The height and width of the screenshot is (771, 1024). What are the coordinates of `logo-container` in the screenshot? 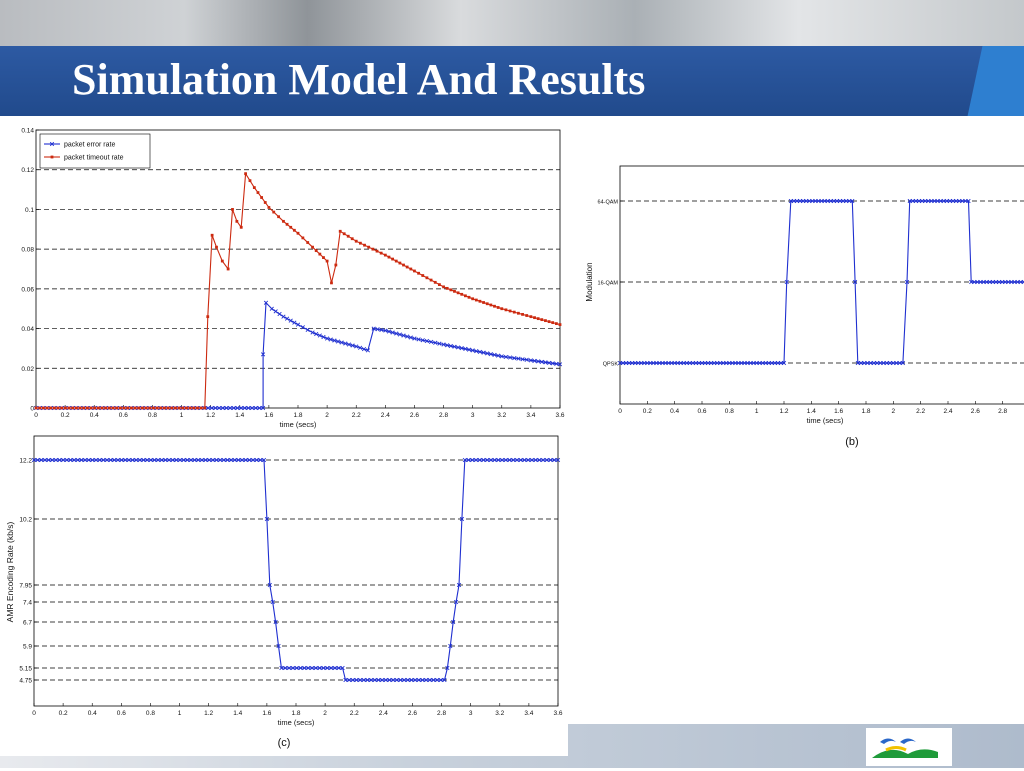 It's located at (909, 747).